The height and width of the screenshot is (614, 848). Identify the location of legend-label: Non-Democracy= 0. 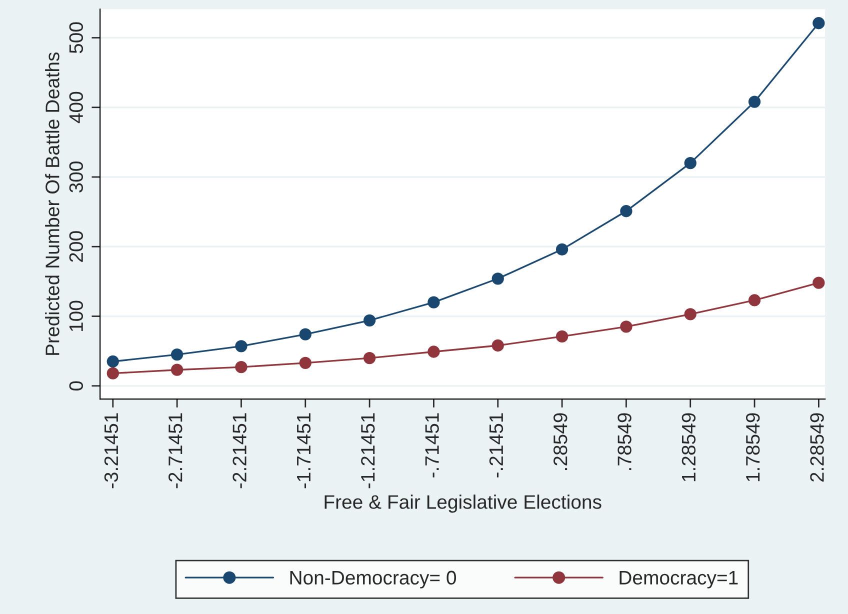
(373, 579).